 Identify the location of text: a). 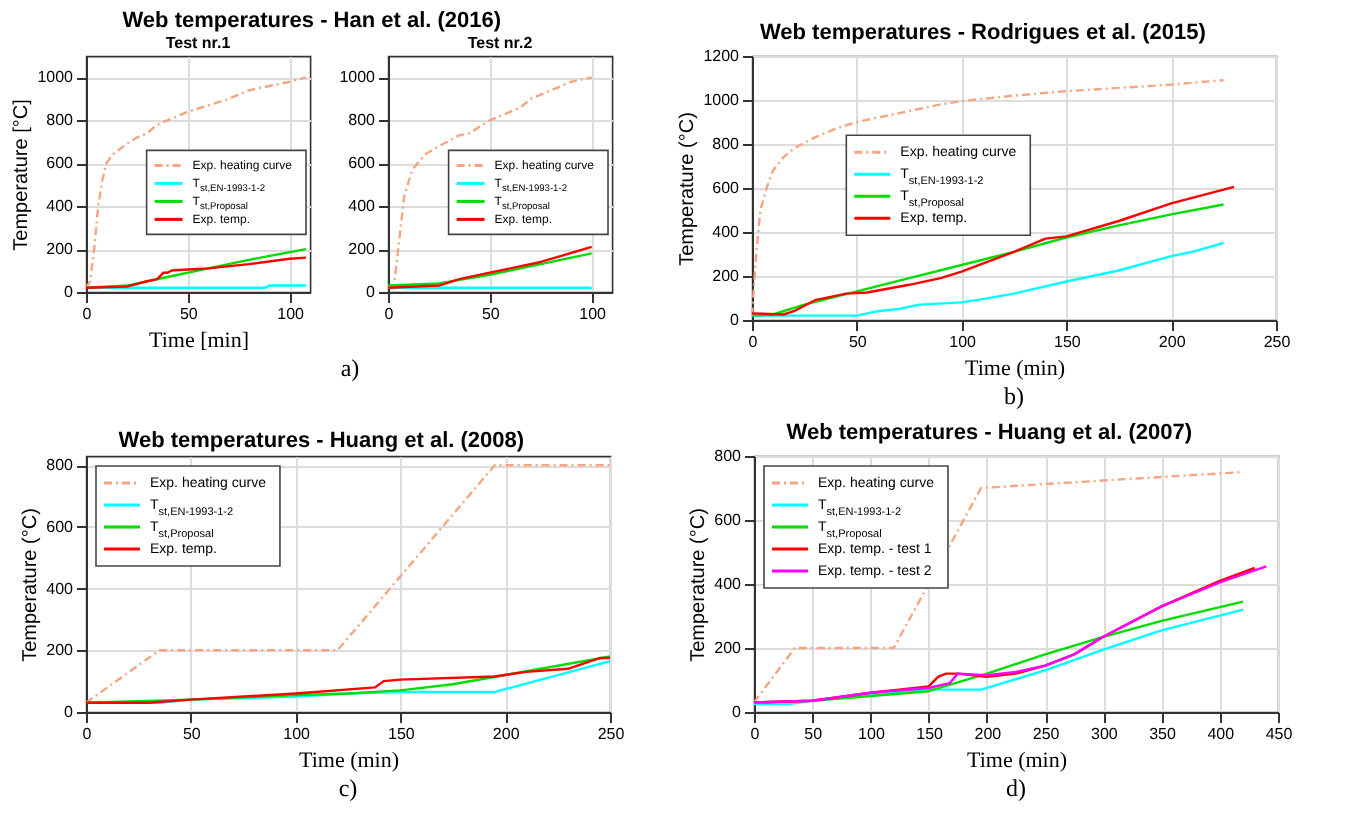
(350, 368).